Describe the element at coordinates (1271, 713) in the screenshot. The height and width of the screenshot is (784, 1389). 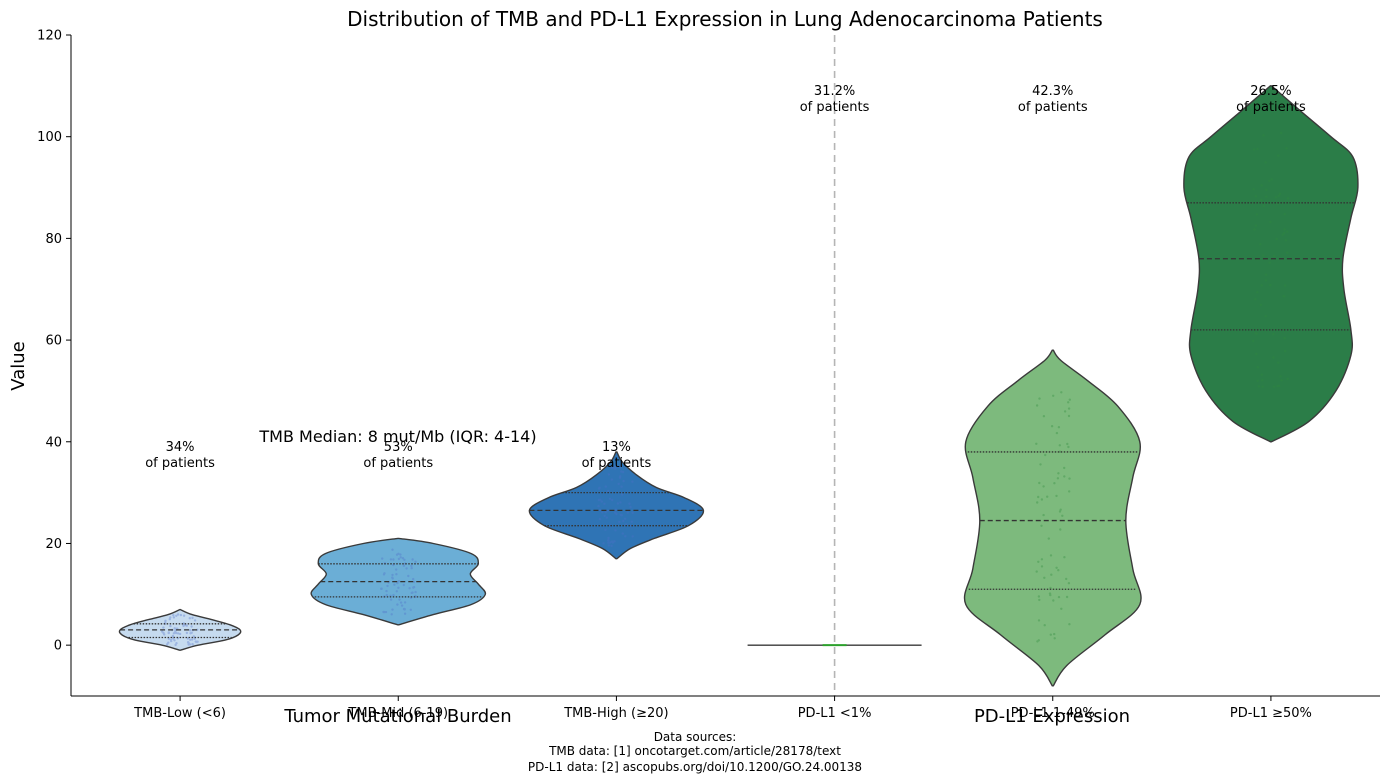
I see `x-tick-label: PD-L1 ≥50%` at that location.